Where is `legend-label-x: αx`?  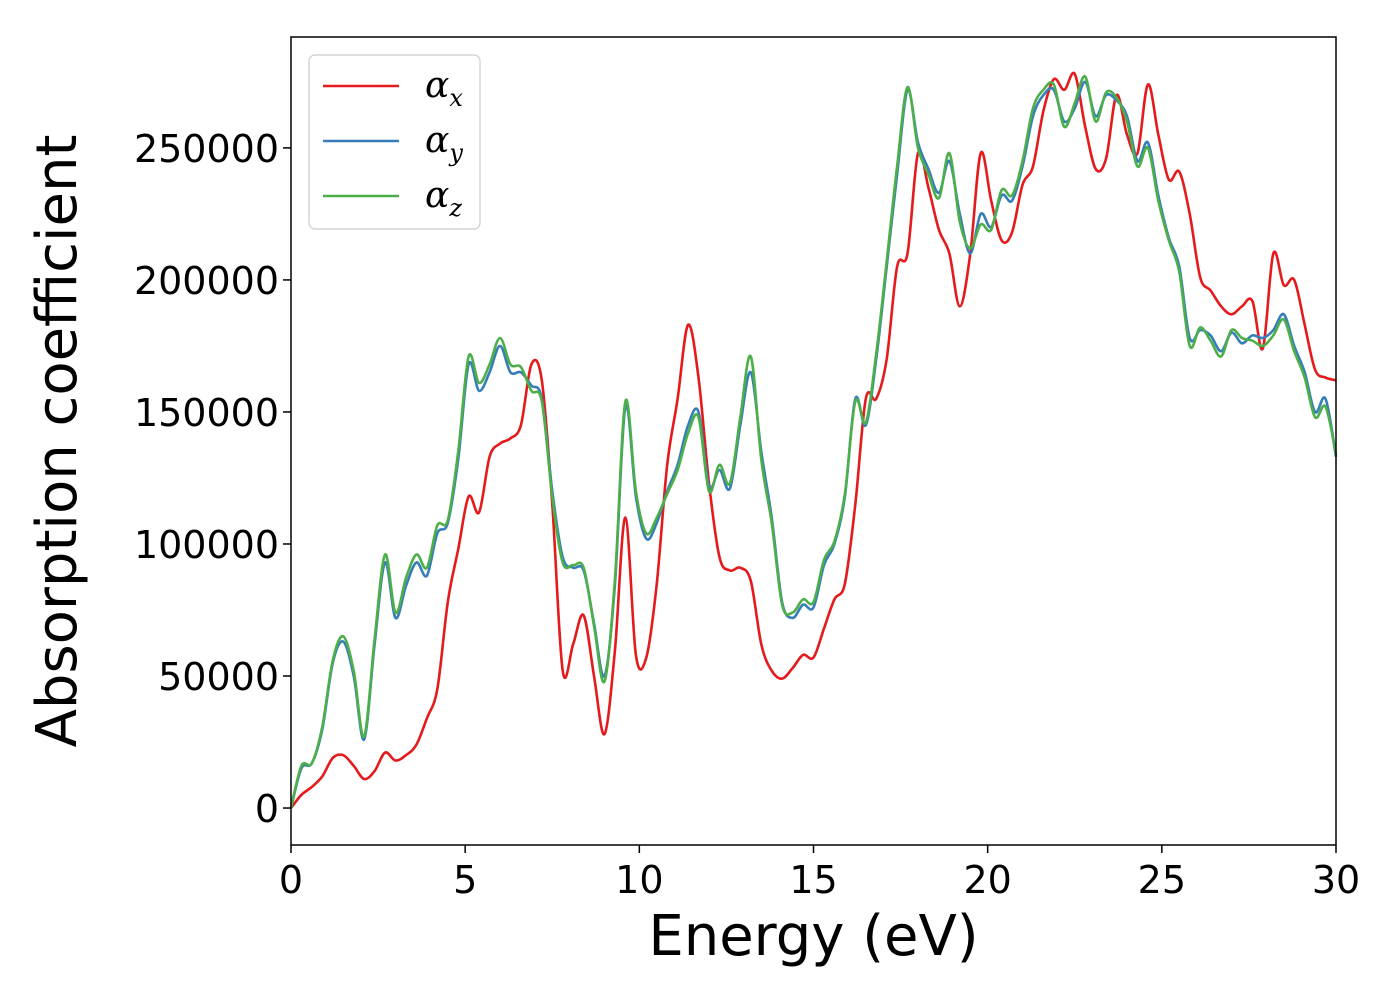 legend-label-x: αx is located at coordinates (444, 88).